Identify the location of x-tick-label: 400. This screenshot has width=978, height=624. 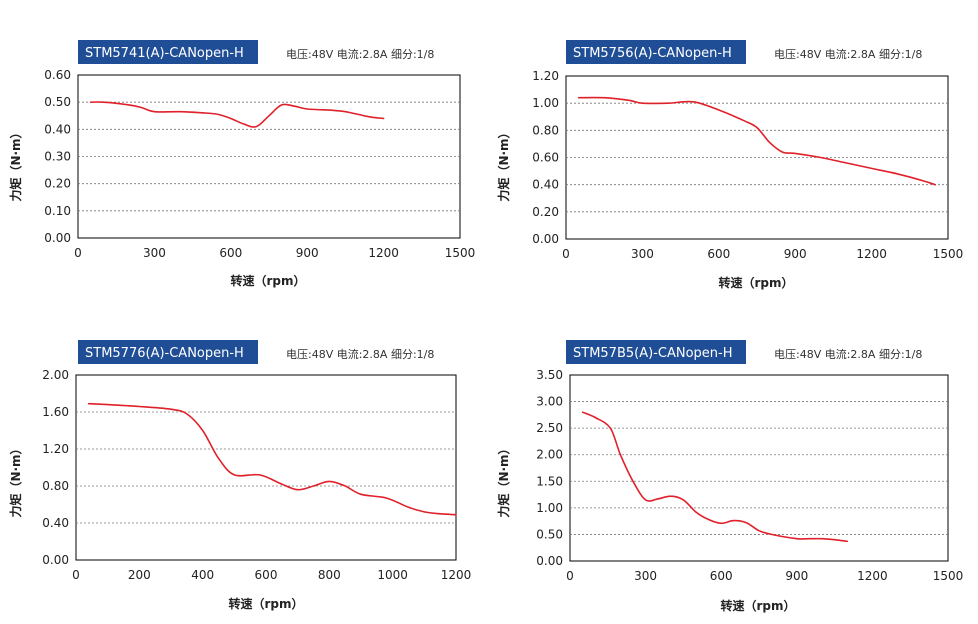
(202, 575).